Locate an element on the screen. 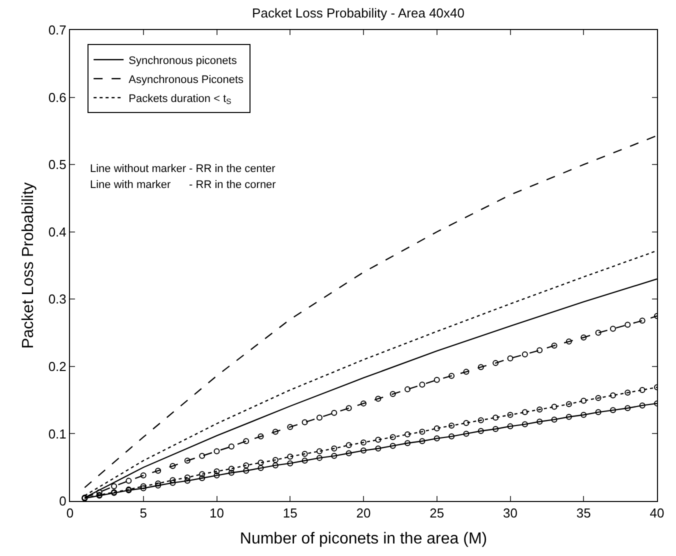 The height and width of the screenshot is (556, 676). y-tick-label: 0.1 is located at coordinates (57, 434).